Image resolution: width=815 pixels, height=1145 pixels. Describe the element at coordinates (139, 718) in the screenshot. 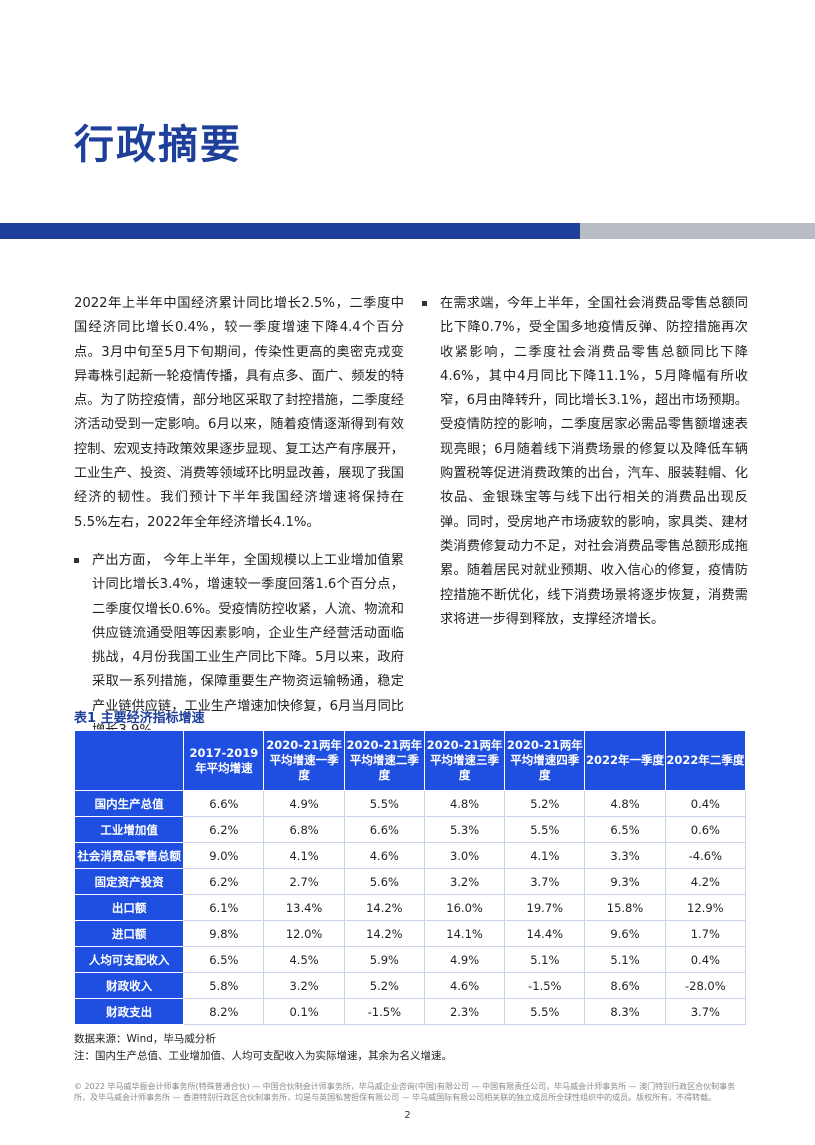

I see `table-caption: 表1 主要经济指标增速` at that location.